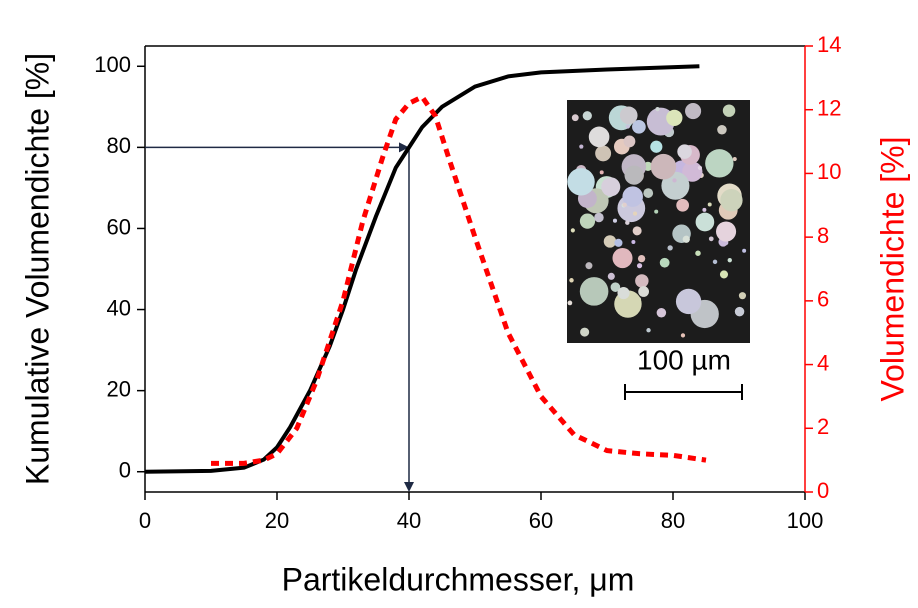 This screenshot has width=918, height=608. I want to click on x-tick-label: 80, so click(673, 520).